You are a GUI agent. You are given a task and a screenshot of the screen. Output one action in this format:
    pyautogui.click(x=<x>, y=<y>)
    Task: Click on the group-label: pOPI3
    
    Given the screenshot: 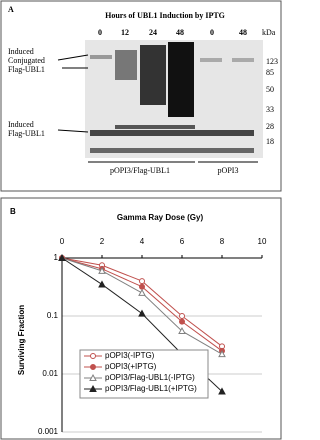 What is the action you would take?
    pyautogui.click(x=228, y=170)
    